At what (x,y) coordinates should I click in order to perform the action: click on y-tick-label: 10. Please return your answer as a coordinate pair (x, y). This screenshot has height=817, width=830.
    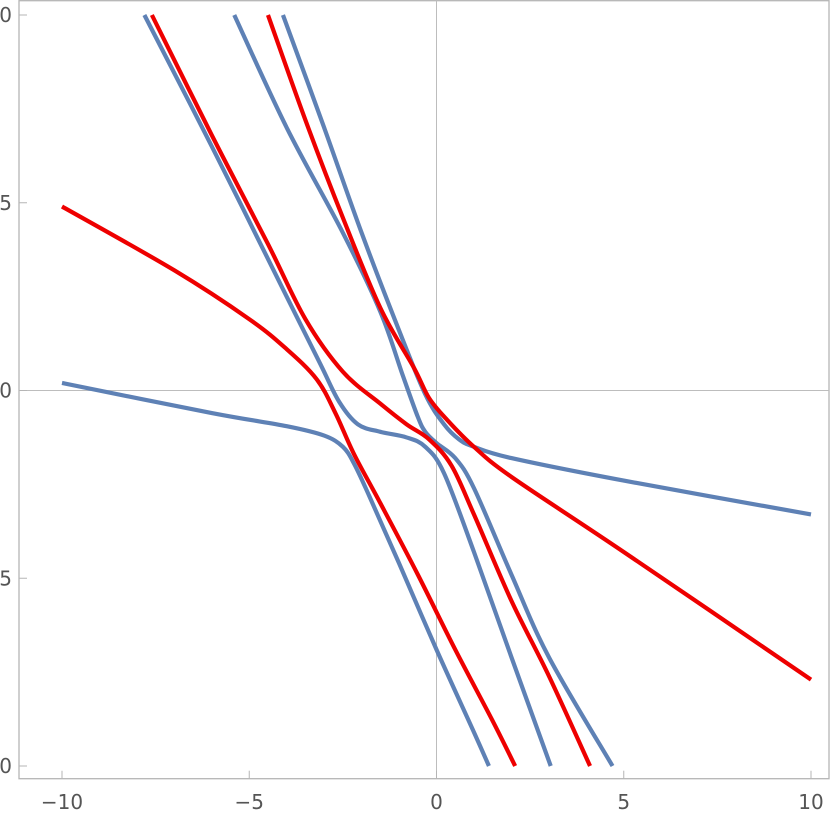
    Looking at the image, I should click on (6, 15).